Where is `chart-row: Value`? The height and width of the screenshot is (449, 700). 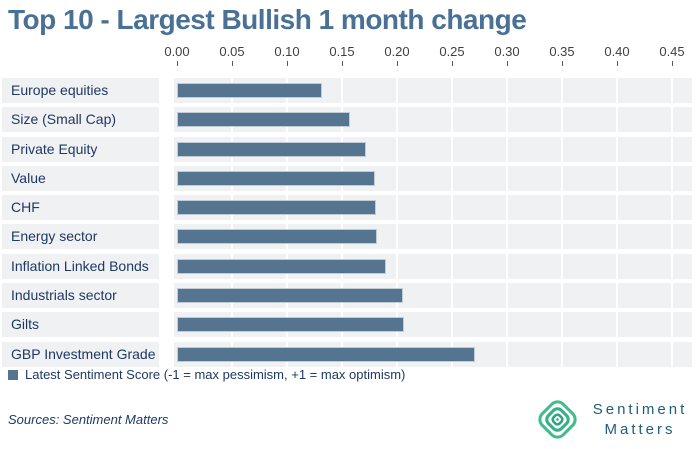 chart-row: Value is located at coordinates (346, 180).